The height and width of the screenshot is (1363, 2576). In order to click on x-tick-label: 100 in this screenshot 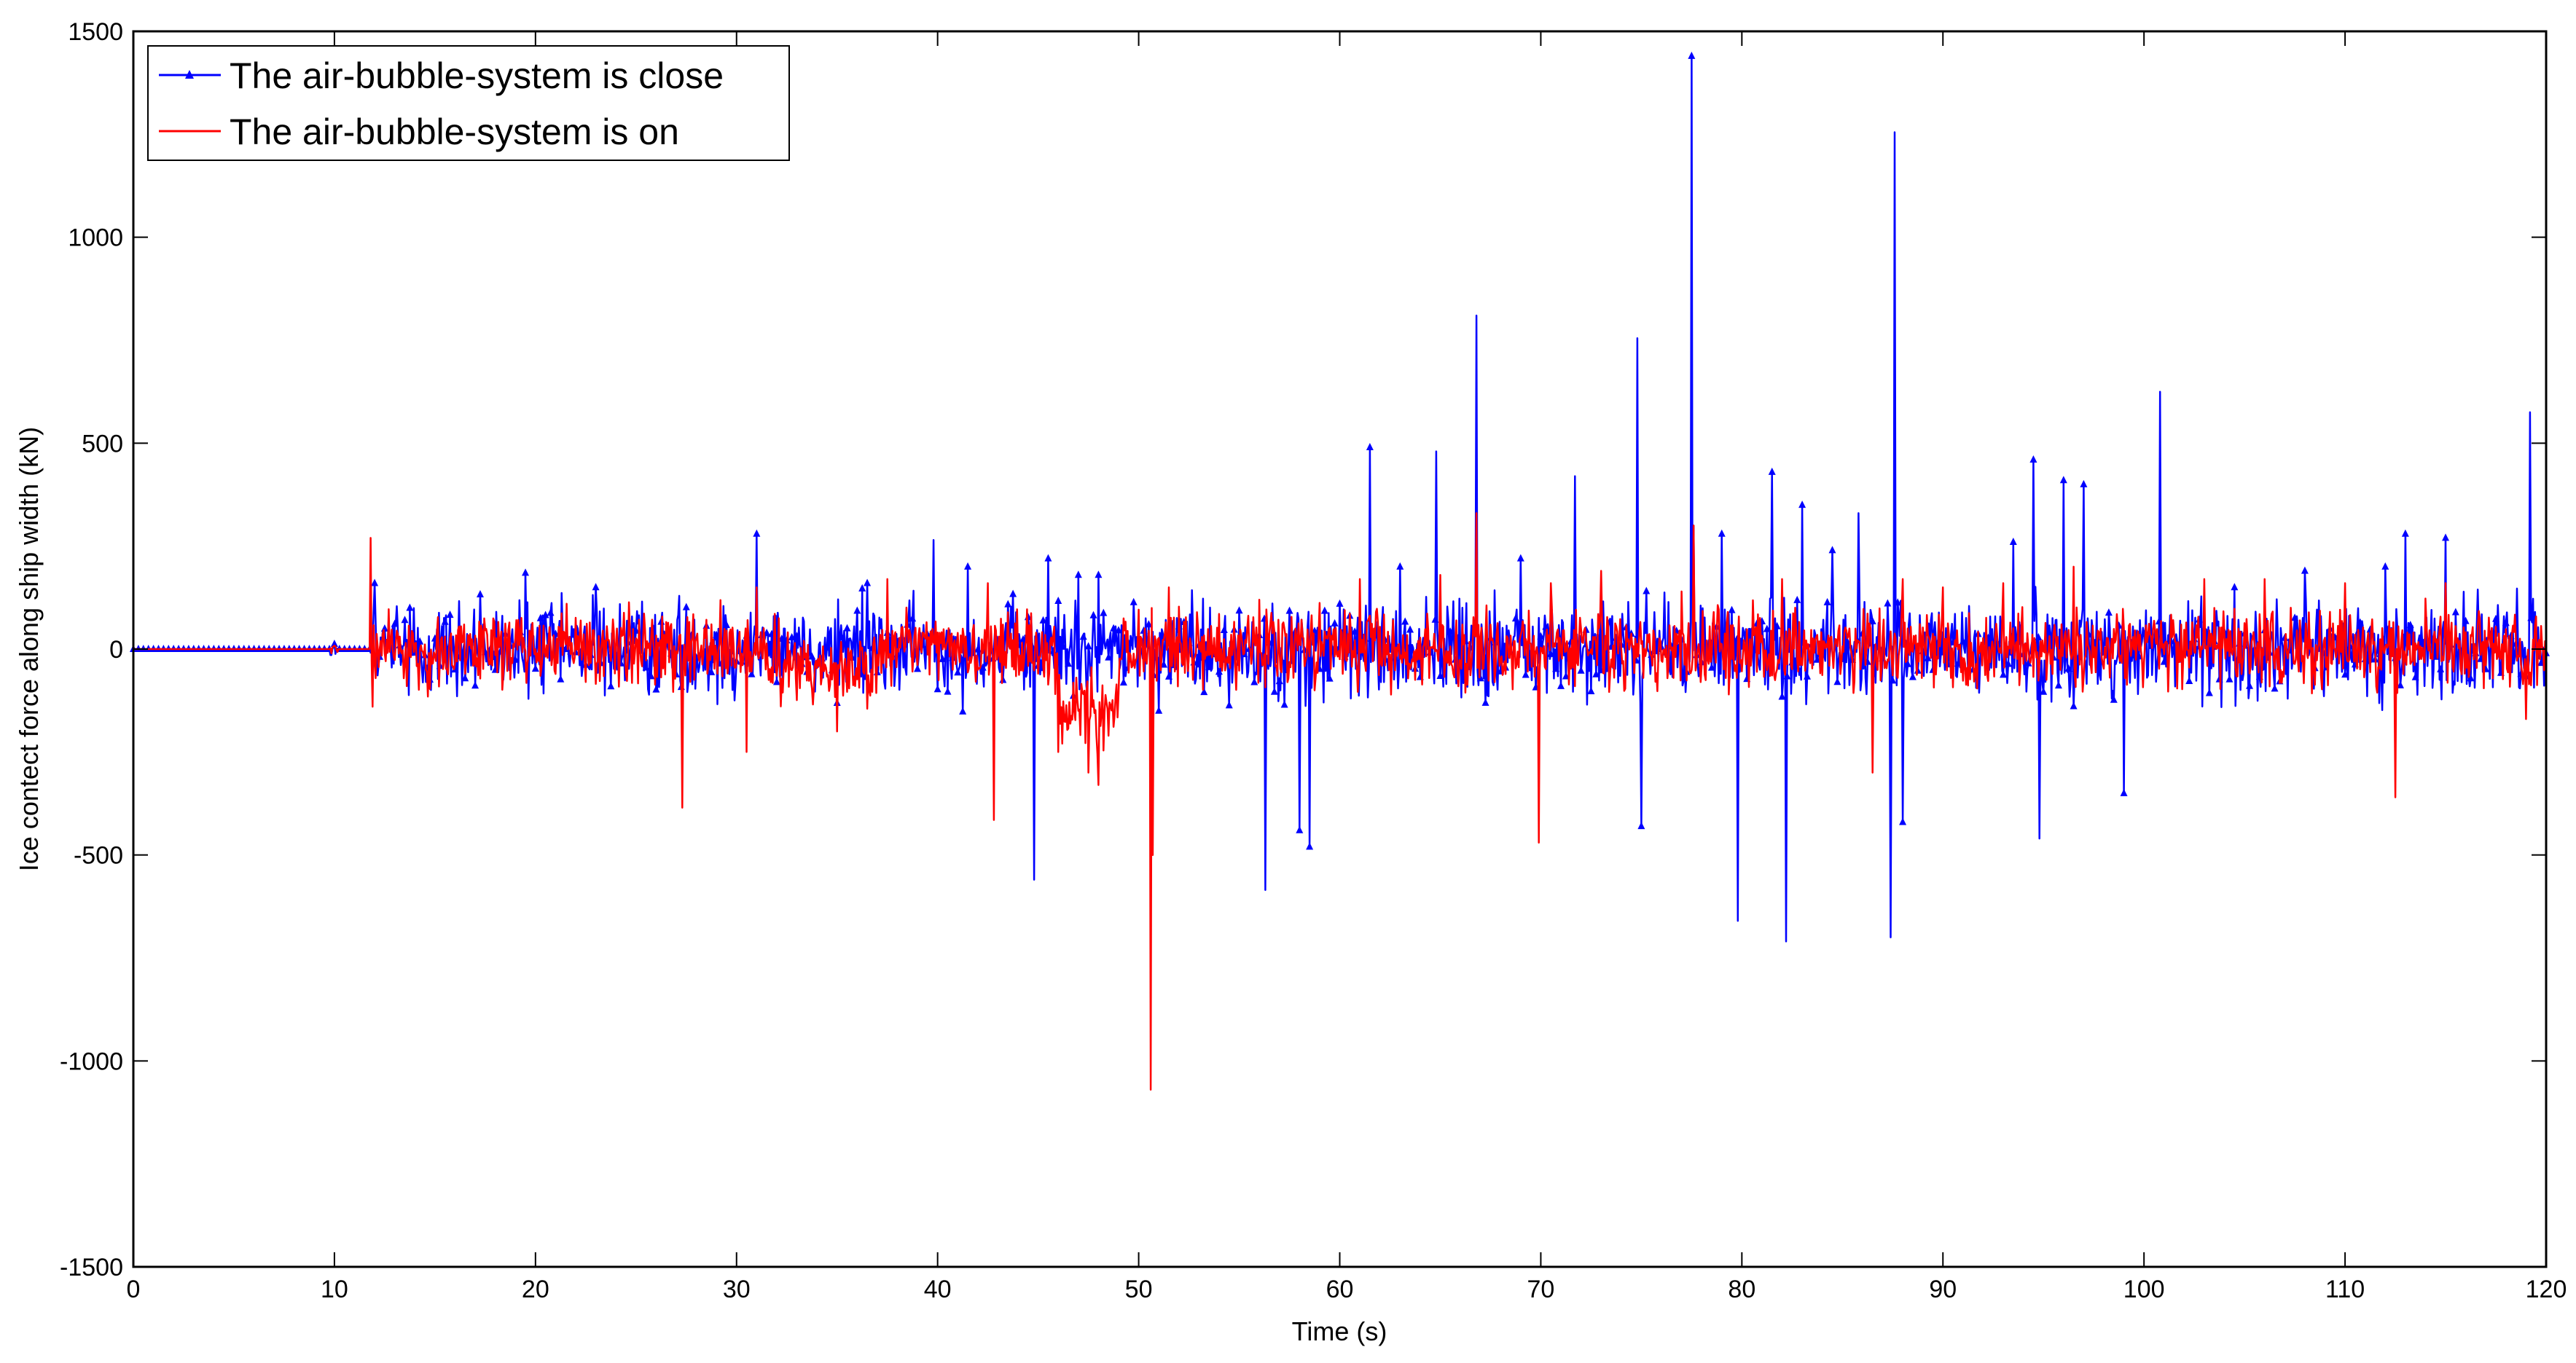, I will do `click(2144, 1289)`.